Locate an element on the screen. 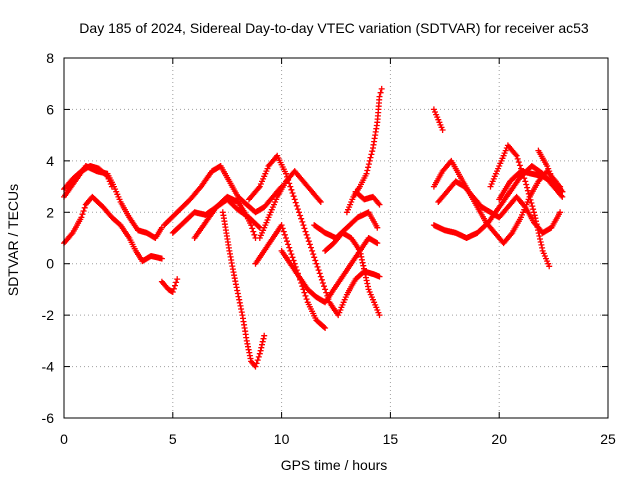 The width and height of the screenshot is (640, 480). x-tick-label: 10 is located at coordinates (282, 439).